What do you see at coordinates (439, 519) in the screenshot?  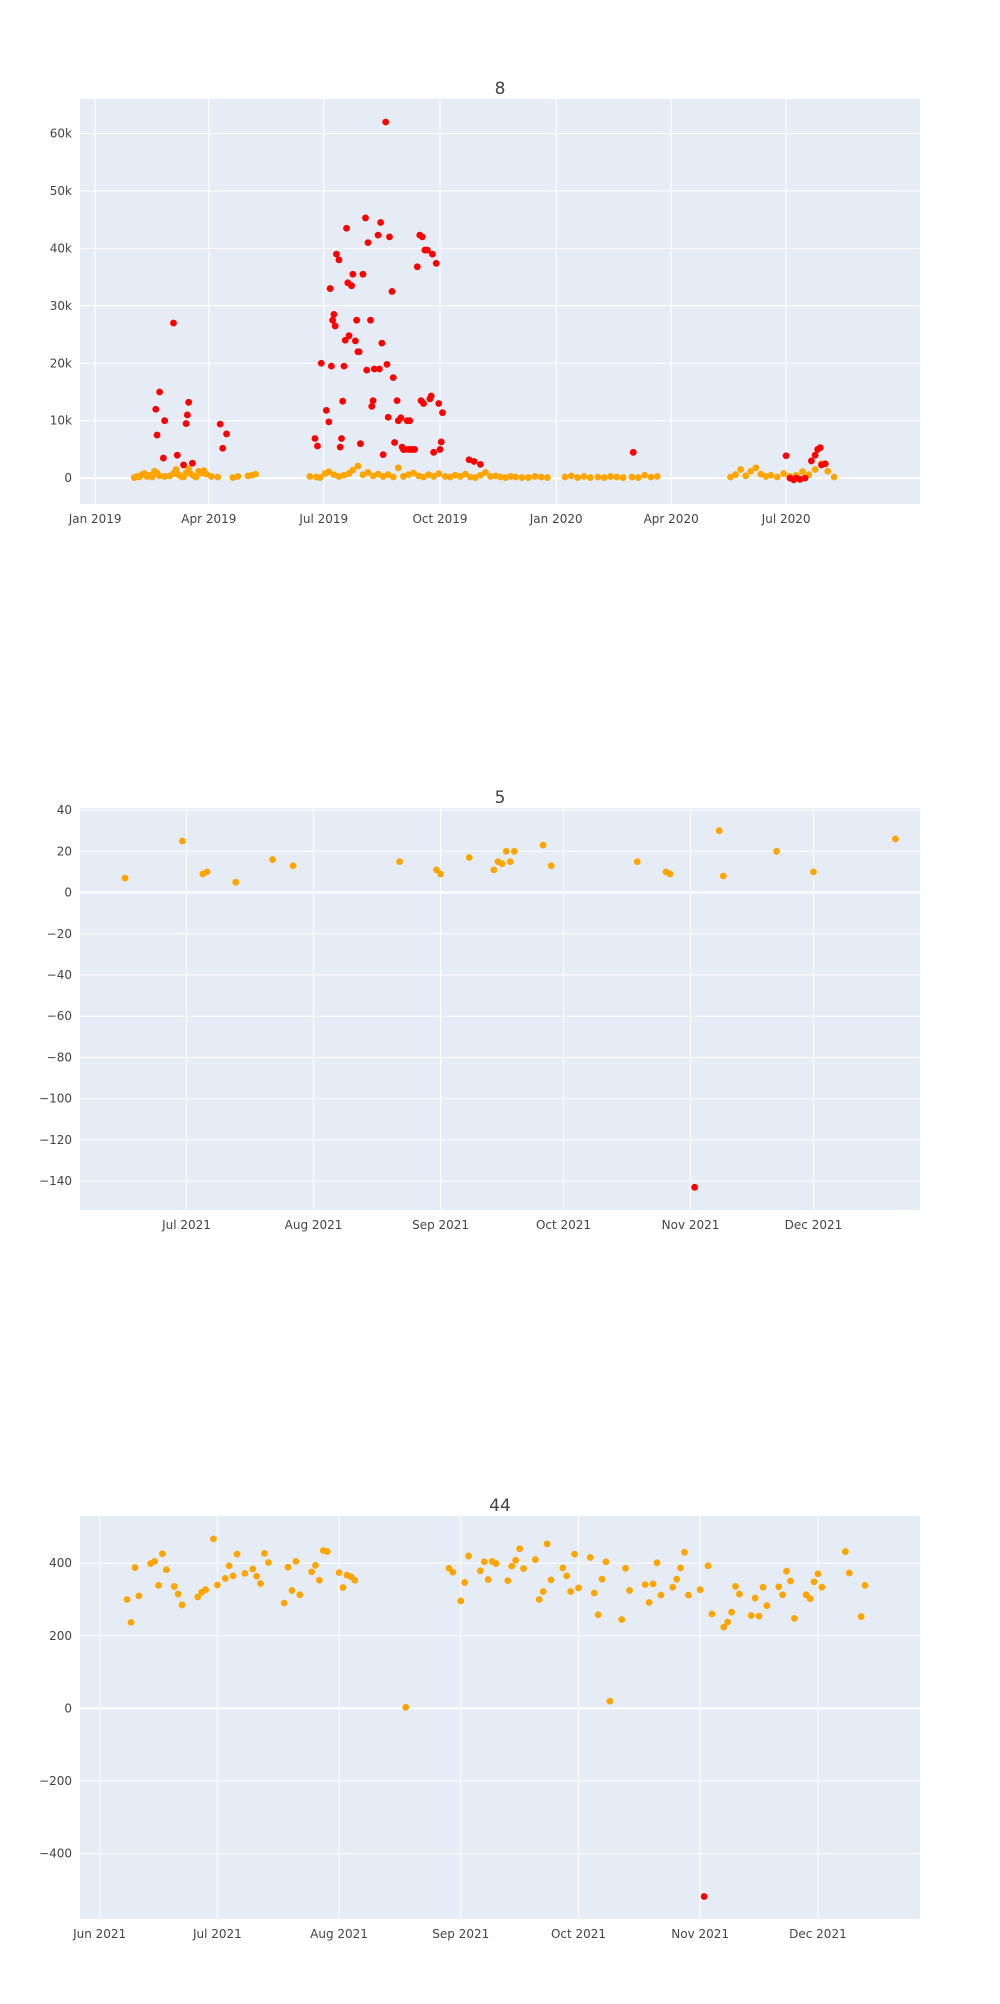 I see `x-tick-label: Oct 2019` at bounding box center [439, 519].